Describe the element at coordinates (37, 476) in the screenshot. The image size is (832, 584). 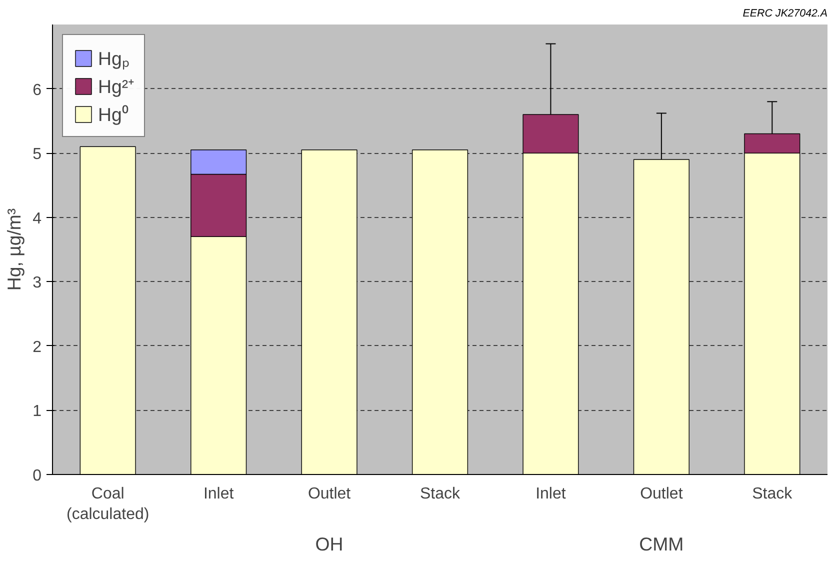
I see `y-tick-label: 0` at that location.